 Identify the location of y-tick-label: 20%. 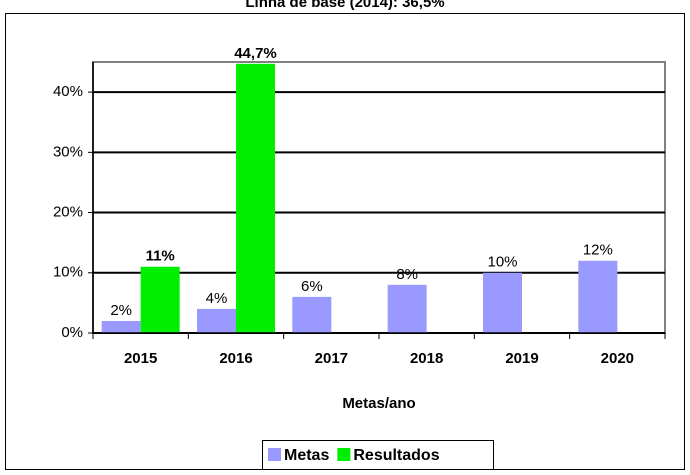
(68, 212).